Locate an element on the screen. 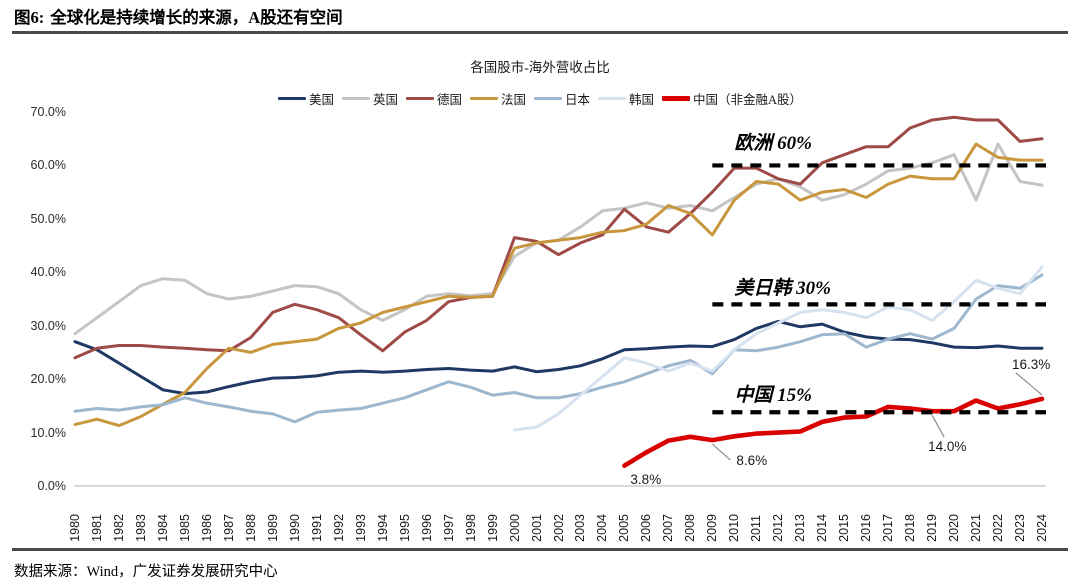 The image size is (1080, 588). data-point-label: 8.6% is located at coordinates (752, 461).